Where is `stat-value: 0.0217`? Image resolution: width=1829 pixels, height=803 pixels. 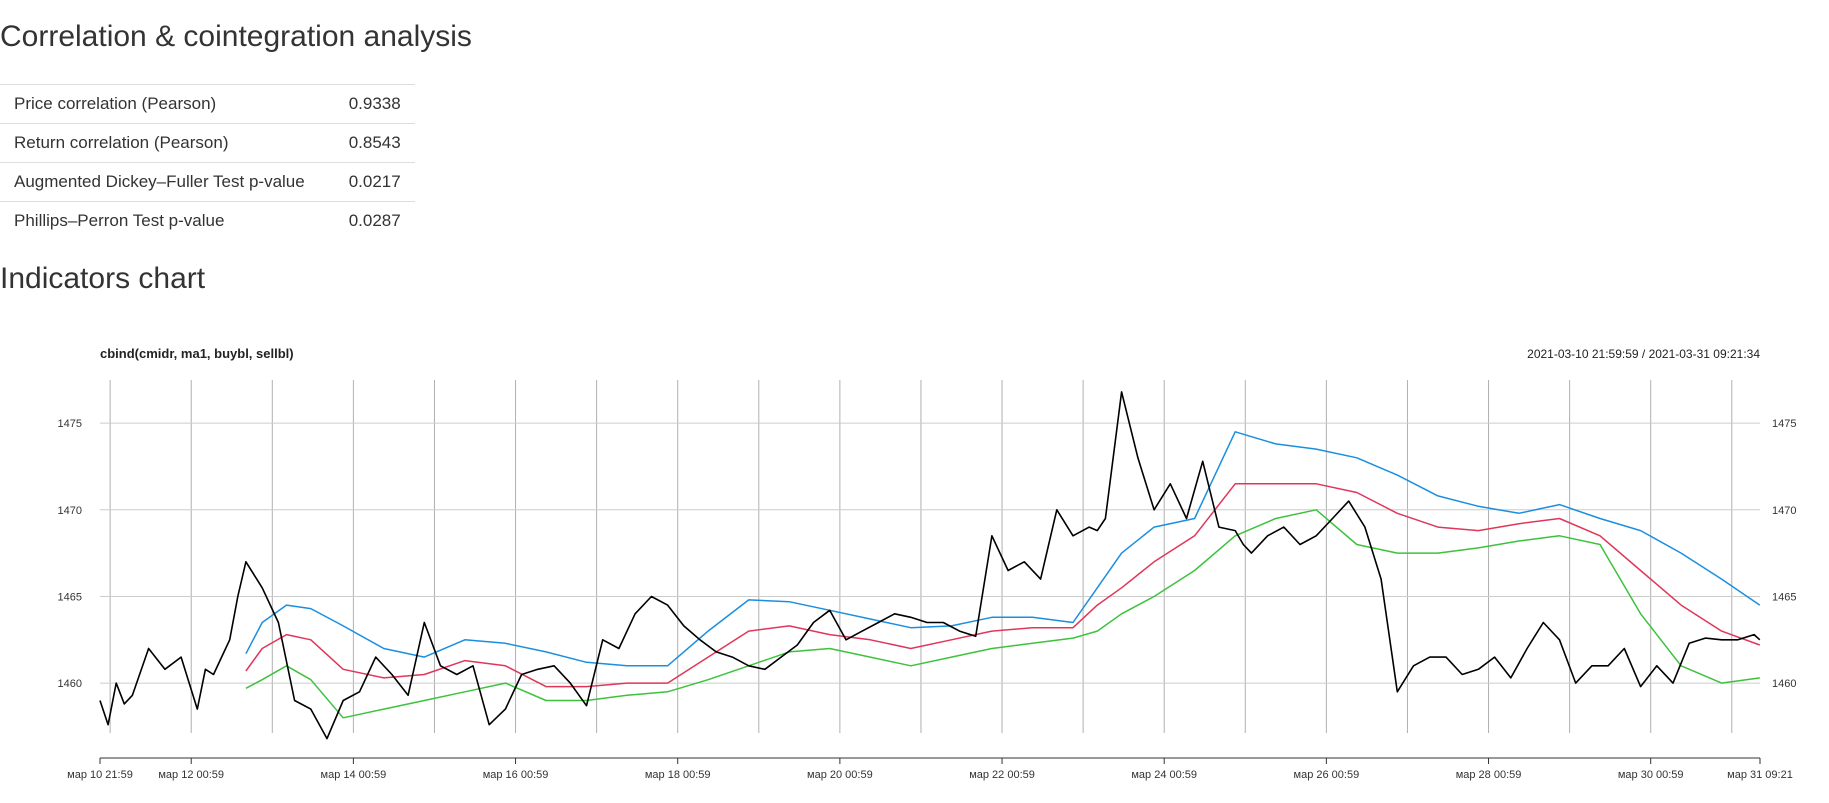
stat-value: 0.0217 is located at coordinates (366, 182).